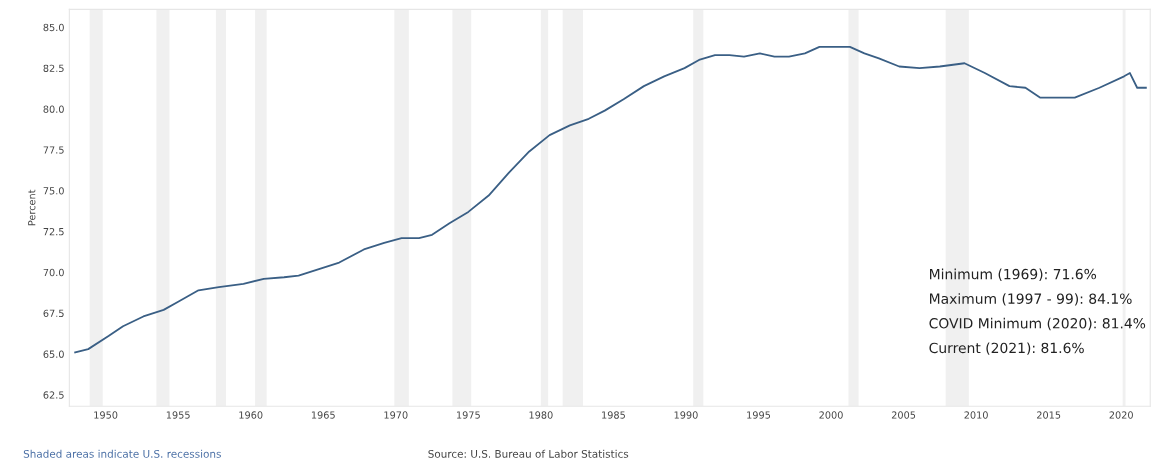 The image size is (1156, 467). Describe the element at coordinates (53, 395) in the screenshot. I see `y-tick-label: 62.5` at that location.